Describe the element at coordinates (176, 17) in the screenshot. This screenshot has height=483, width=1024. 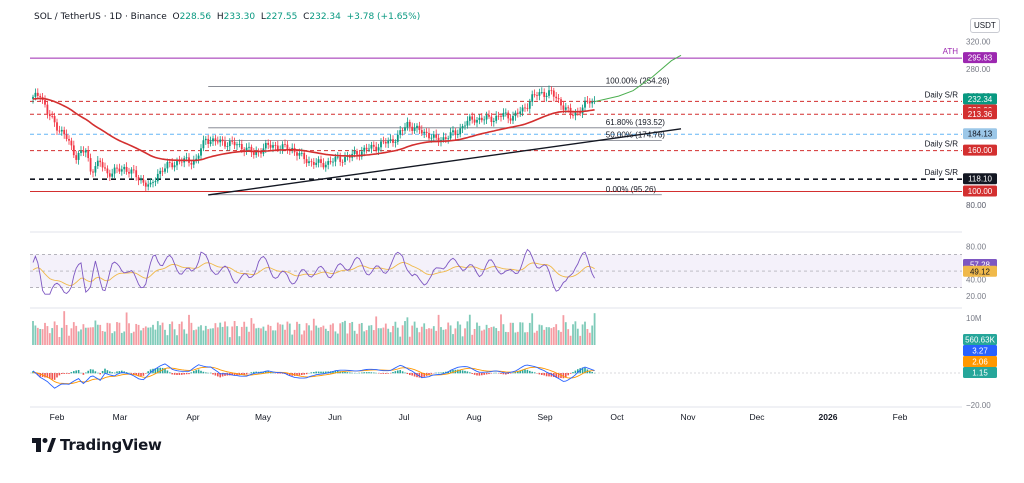
I see `open-label: O` at that location.